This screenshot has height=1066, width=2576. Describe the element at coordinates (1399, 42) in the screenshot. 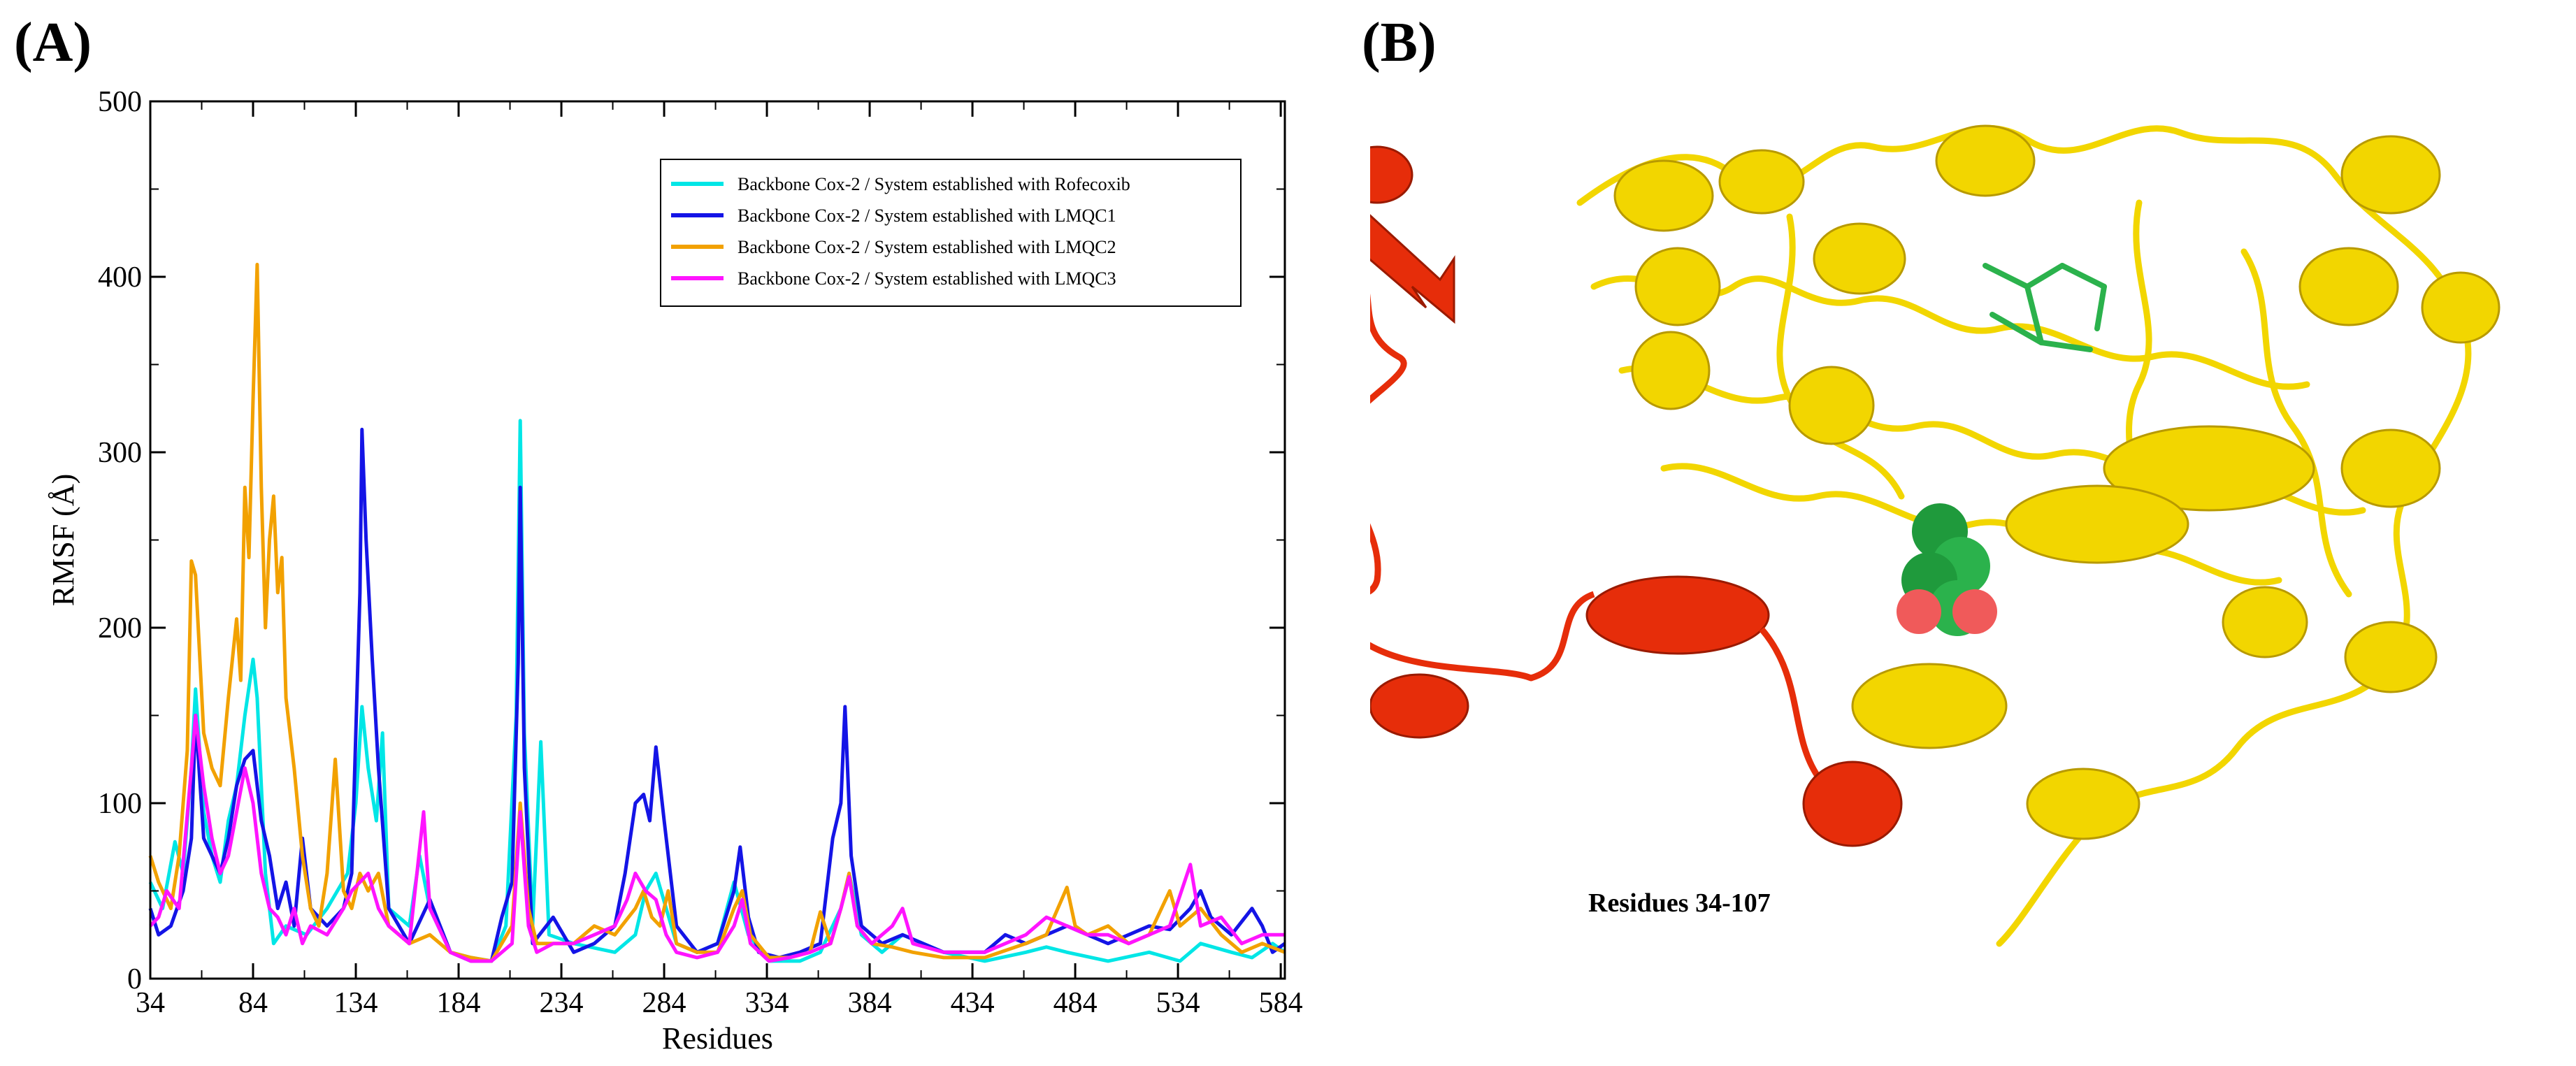

I see `panel-b-label: (B)` at that location.